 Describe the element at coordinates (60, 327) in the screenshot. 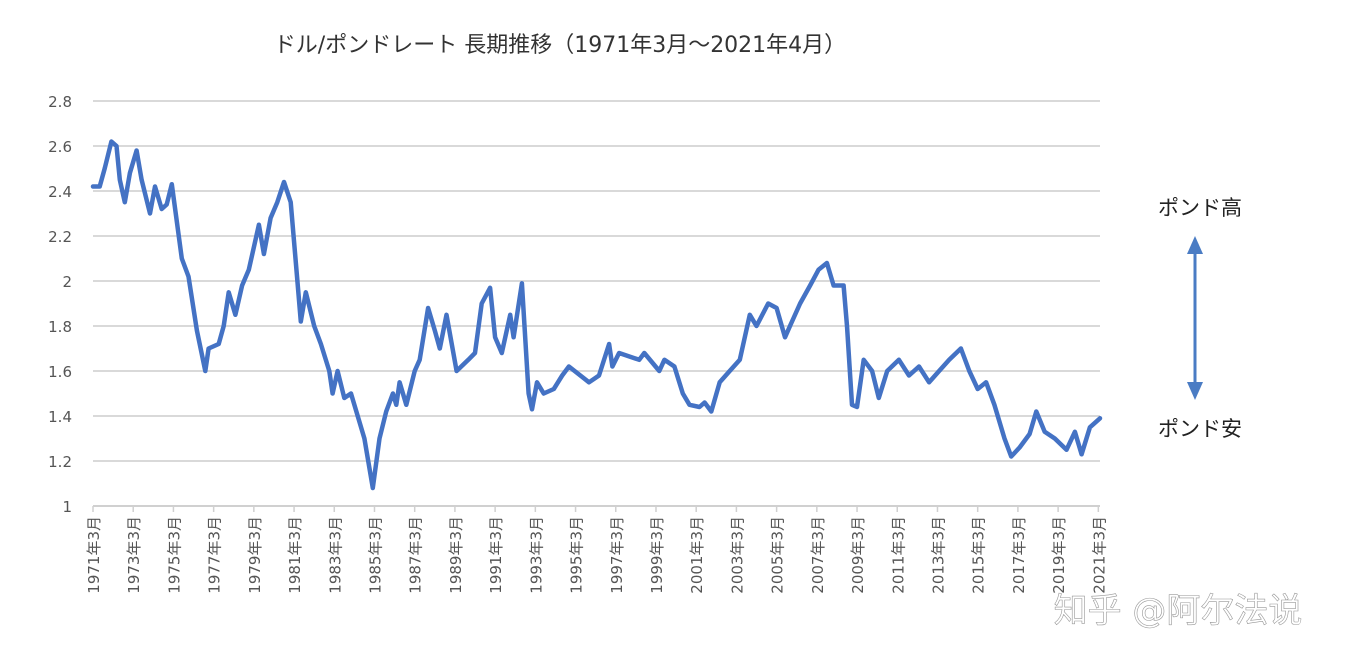

I see `y-tick-label: 1.8` at that location.